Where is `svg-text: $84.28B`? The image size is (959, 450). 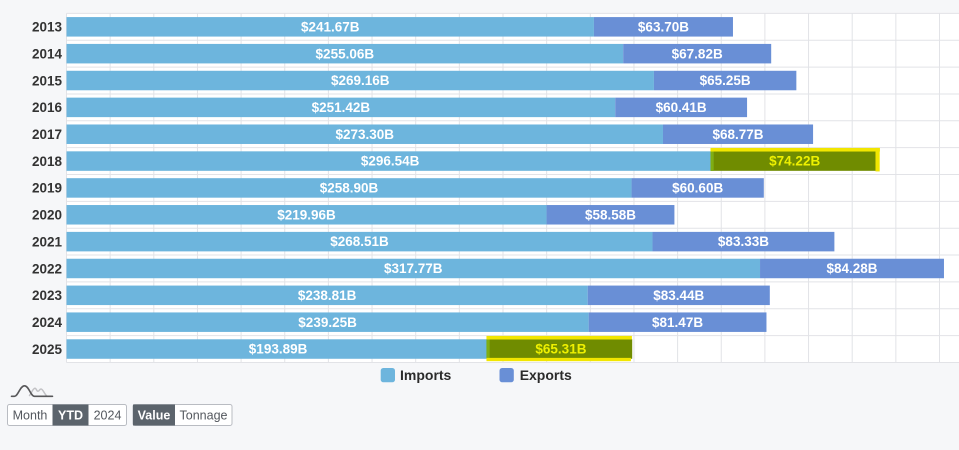 svg-text: $84.28B is located at coordinates (851, 268).